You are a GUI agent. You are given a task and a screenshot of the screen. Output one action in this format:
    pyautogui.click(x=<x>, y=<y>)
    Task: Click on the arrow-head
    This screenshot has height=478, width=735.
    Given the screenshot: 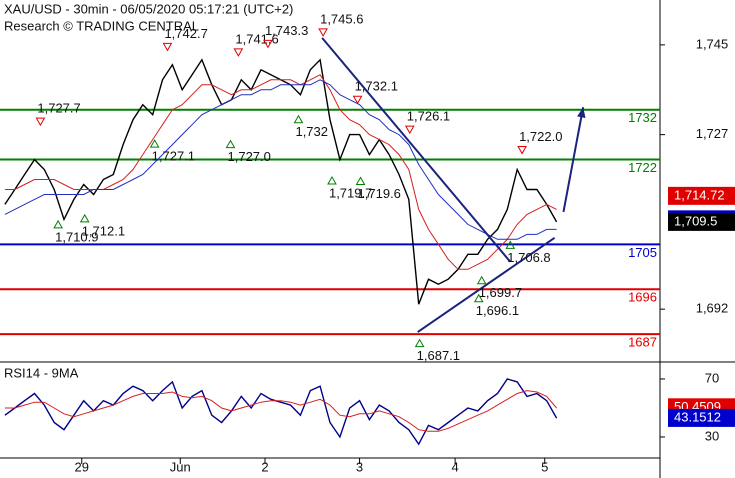 What is the action you would take?
    pyautogui.click(x=581, y=112)
    